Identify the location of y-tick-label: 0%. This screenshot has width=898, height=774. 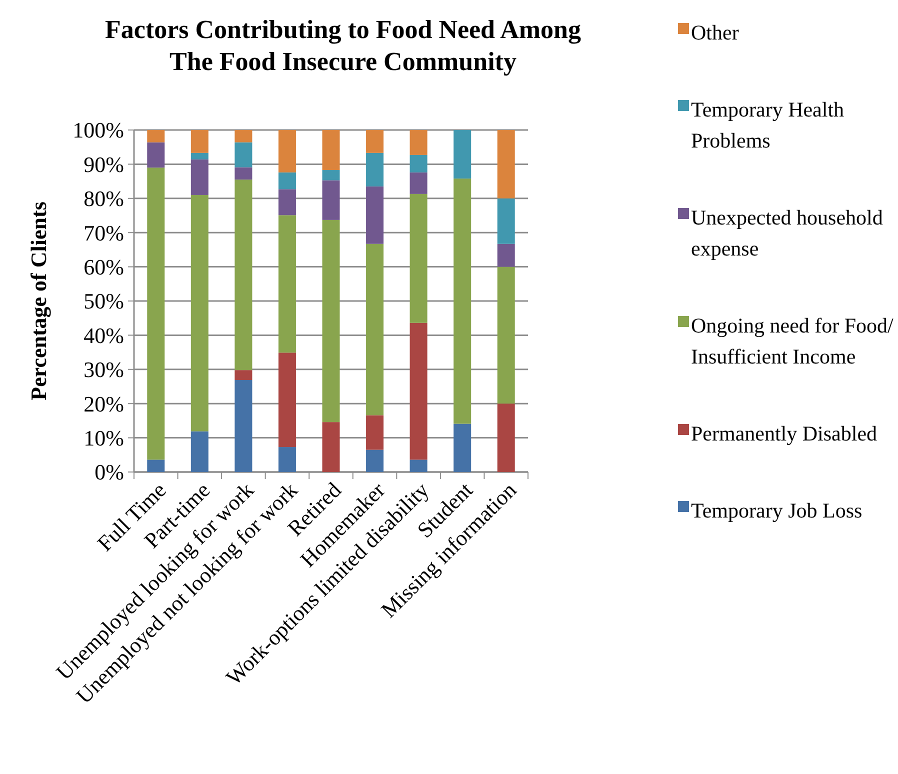
(109, 472).